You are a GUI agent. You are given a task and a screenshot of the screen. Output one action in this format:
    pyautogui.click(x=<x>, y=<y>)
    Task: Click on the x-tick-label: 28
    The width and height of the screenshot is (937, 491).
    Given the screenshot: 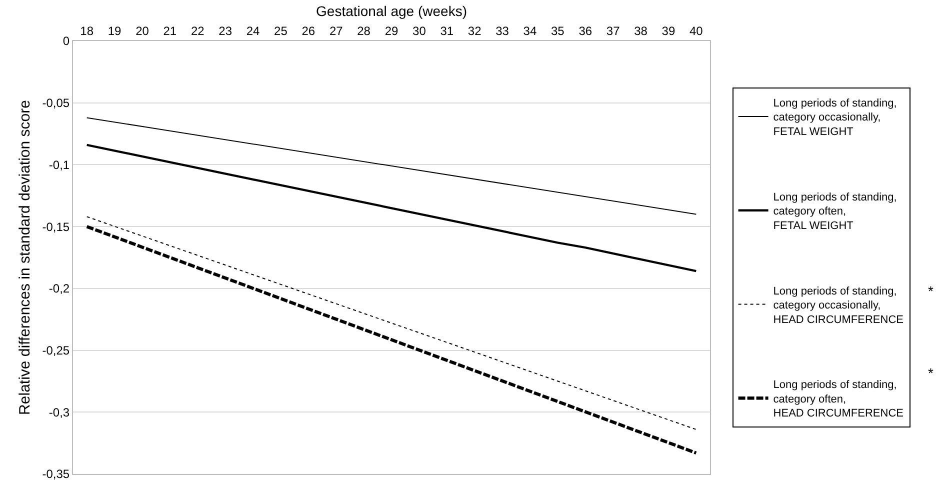 What is the action you would take?
    pyautogui.click(x=364, y=31)
    